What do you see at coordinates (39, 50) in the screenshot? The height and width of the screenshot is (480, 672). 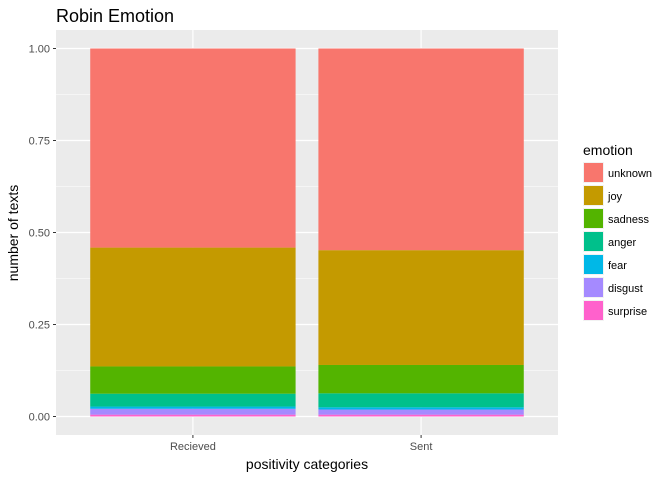 I see `y-tick-label: 1.00` at bounding box center [39, 50].